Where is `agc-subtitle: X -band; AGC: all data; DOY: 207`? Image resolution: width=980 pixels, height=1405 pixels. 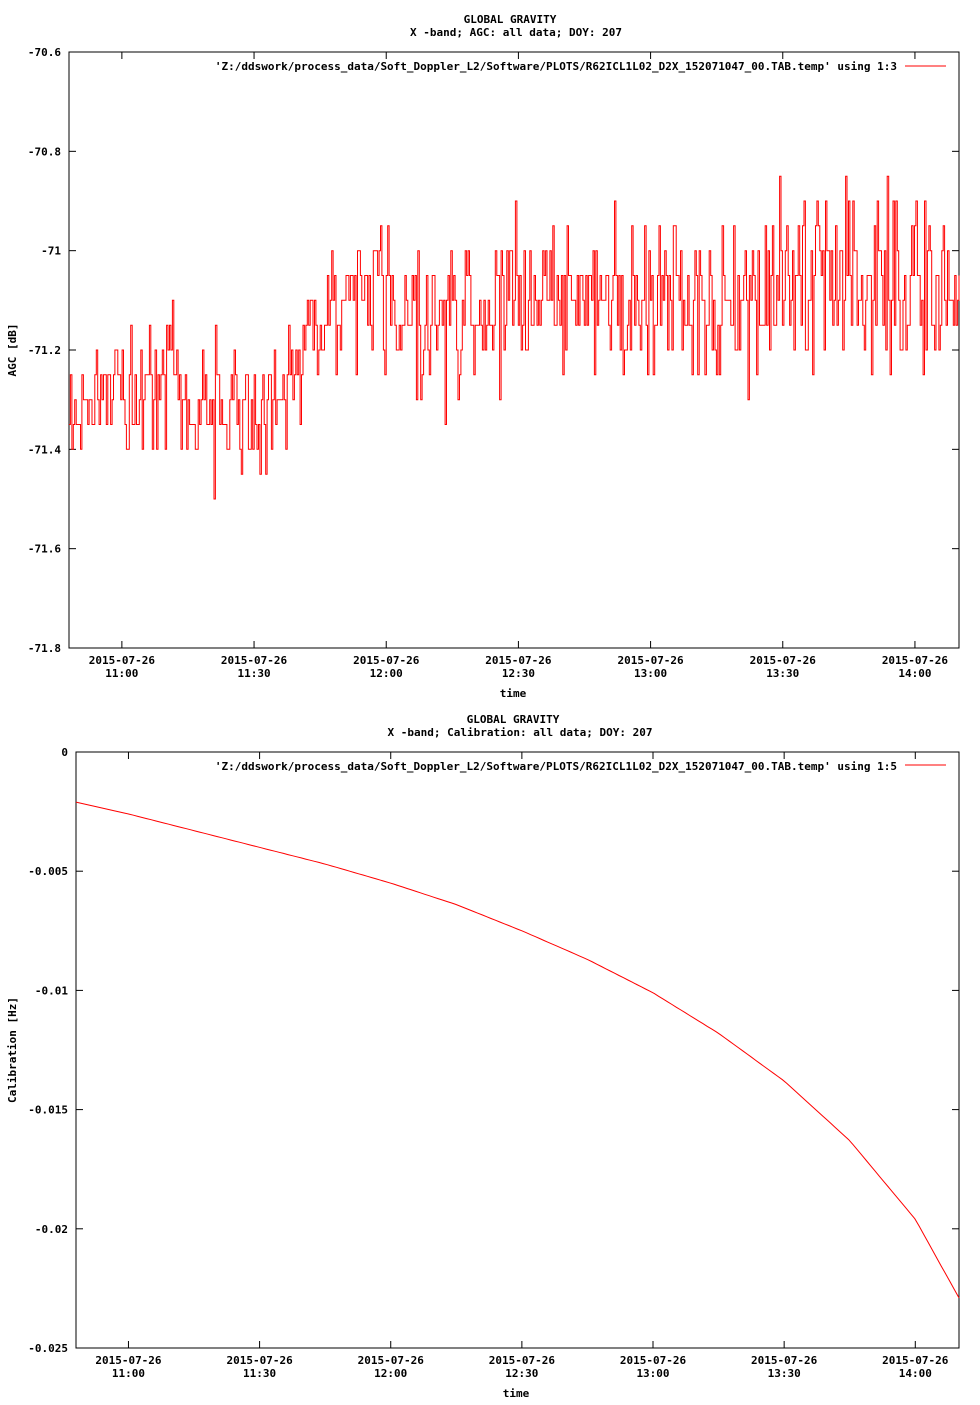
agc-subtitle: X -band; AGC: all data; DOY: 207 is located at coordinates (516, 32).